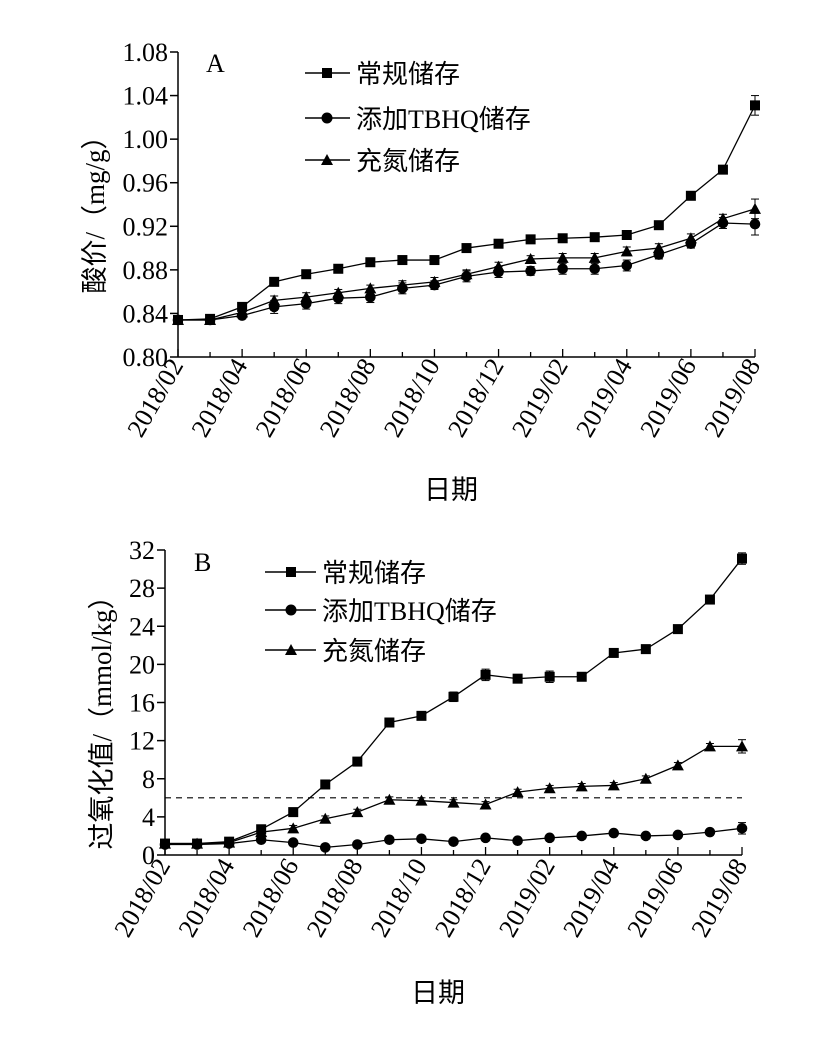  Describe the element at coordinates (719, 898) in the screenshot. I see `panel-b-x-tick-label: 2019/08` at that location.